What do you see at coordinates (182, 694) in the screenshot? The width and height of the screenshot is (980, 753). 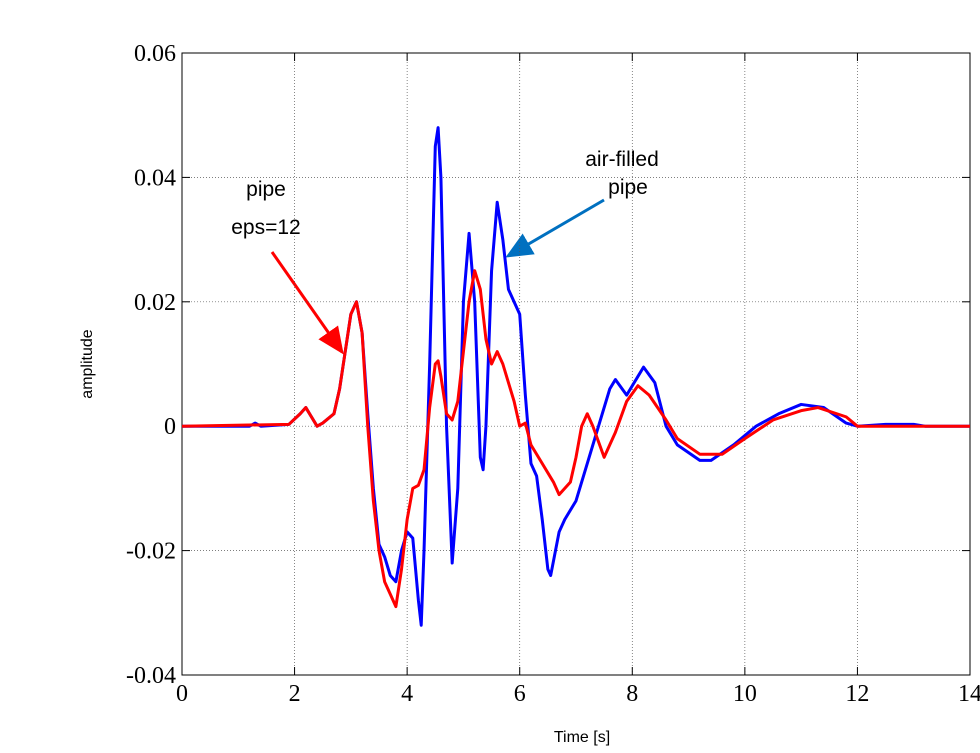 I see `x-tick-label: 0` at bounding box center [182, 694].